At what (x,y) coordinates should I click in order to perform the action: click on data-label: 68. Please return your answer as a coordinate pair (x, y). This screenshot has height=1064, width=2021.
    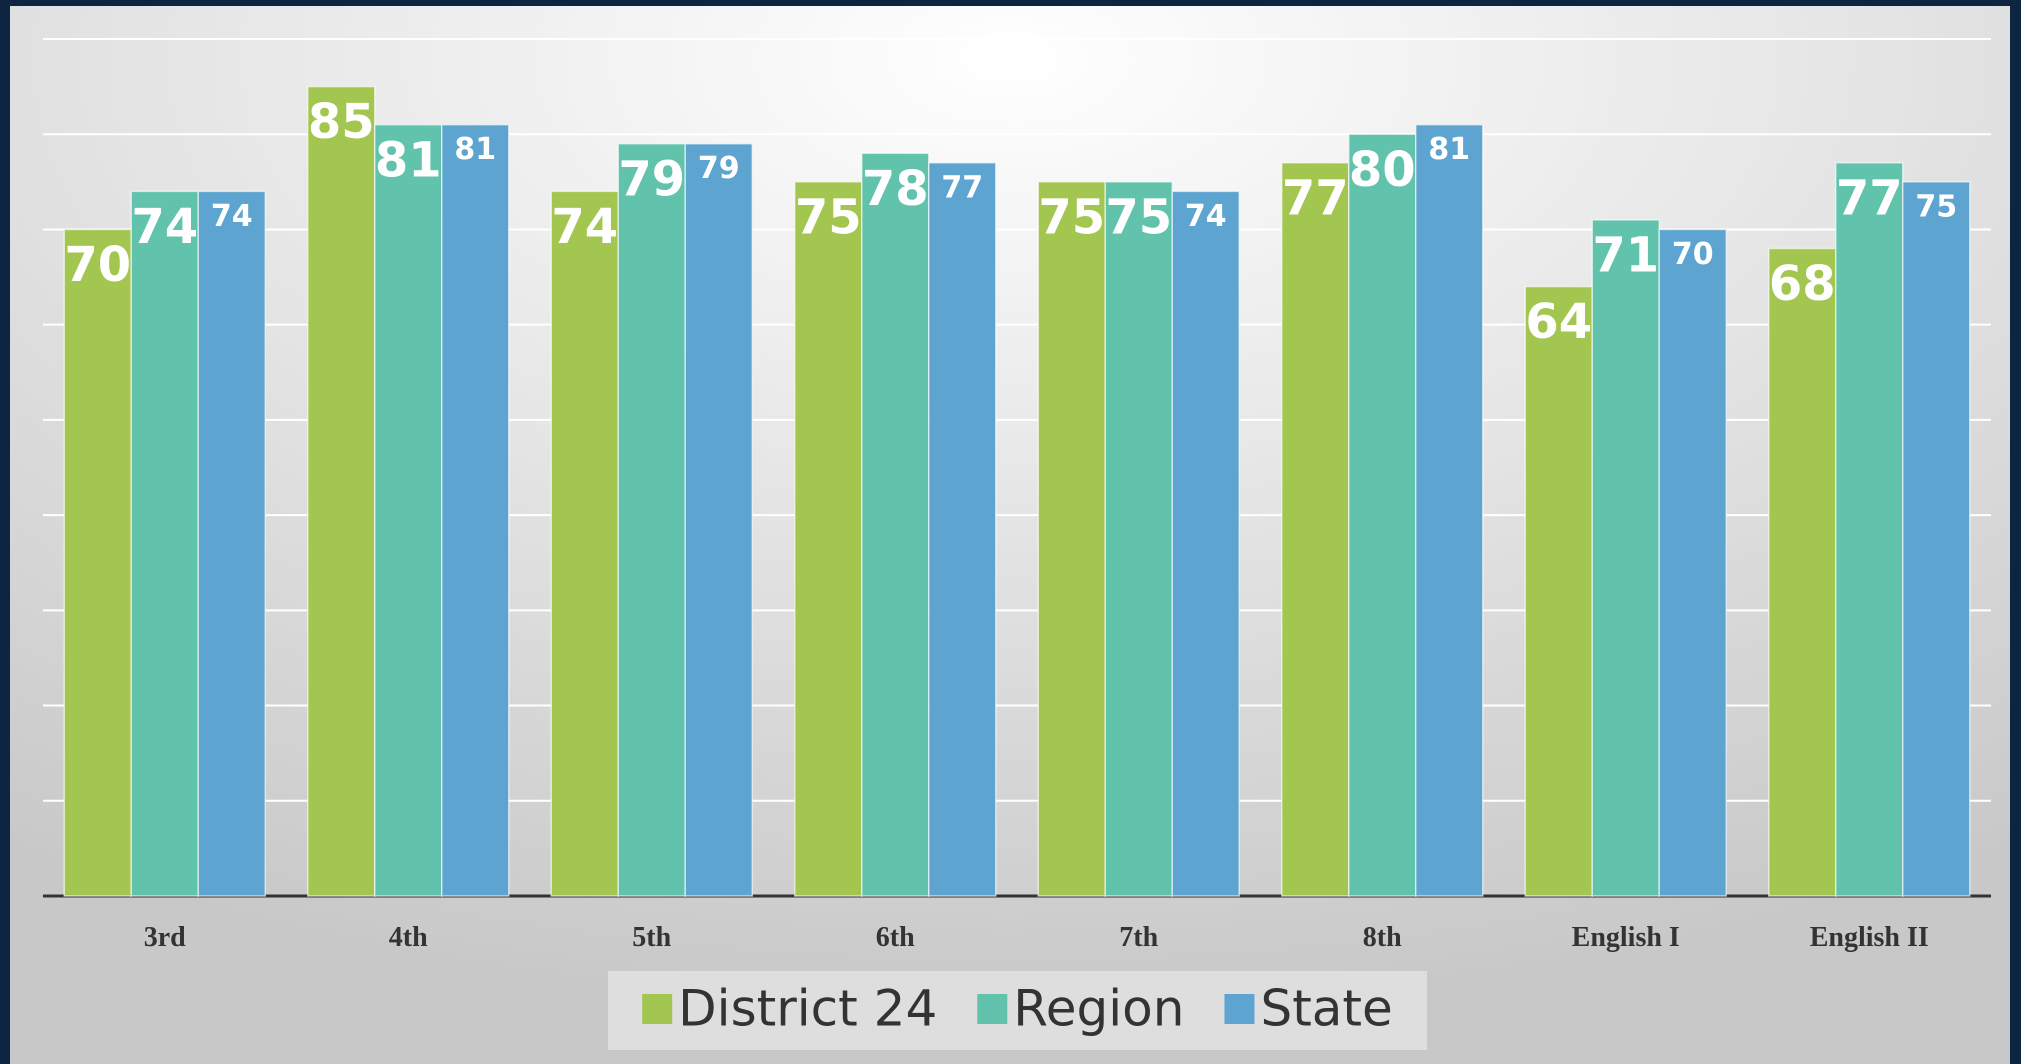
    Looking at the image, I should click on (1802, 284).